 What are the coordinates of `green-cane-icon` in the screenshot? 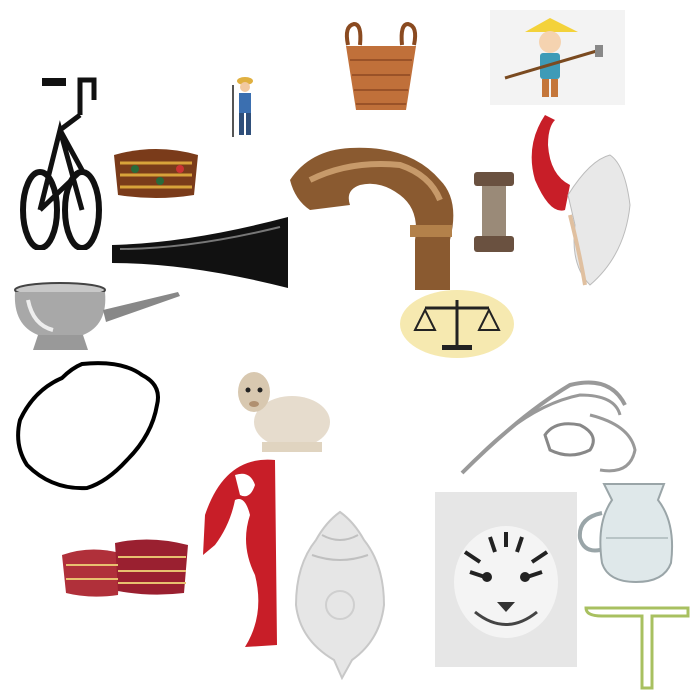 It's located at (637, 645).